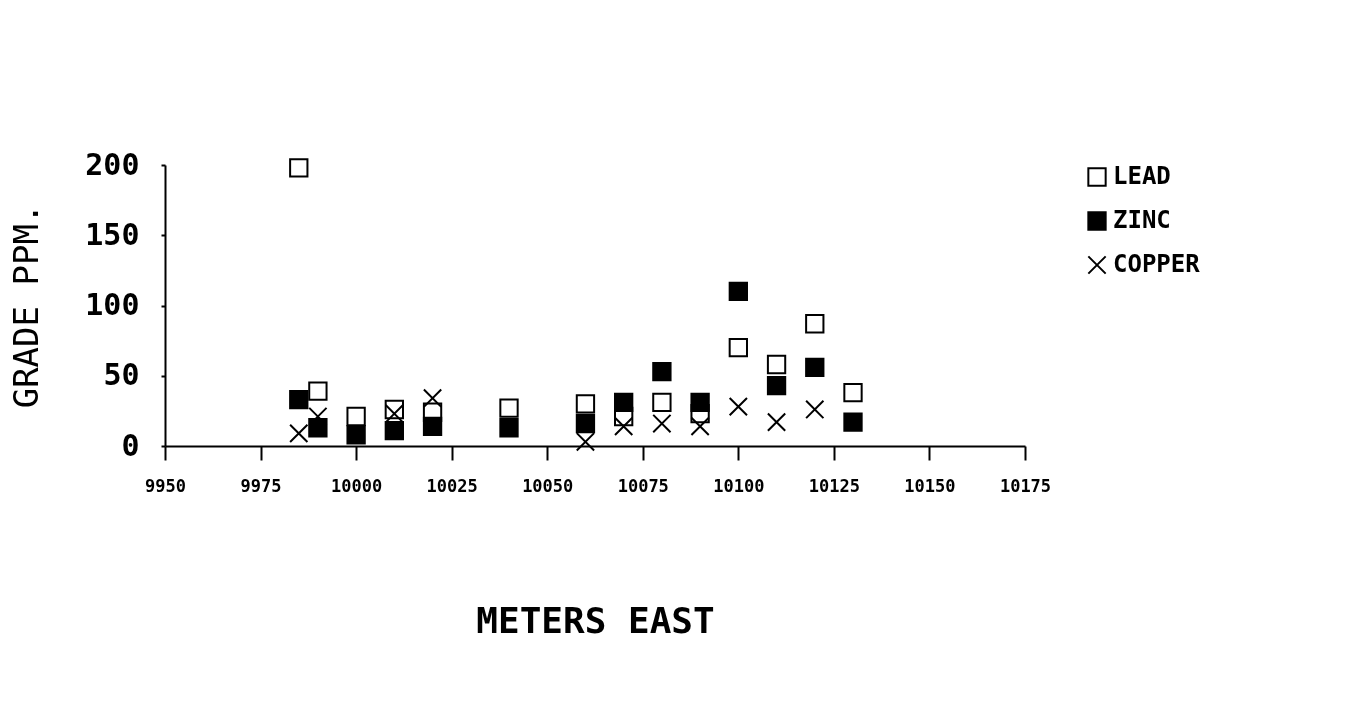 The image size is (1359, 714). I want to click on legend-label: LEAD, so click(1142, 176).